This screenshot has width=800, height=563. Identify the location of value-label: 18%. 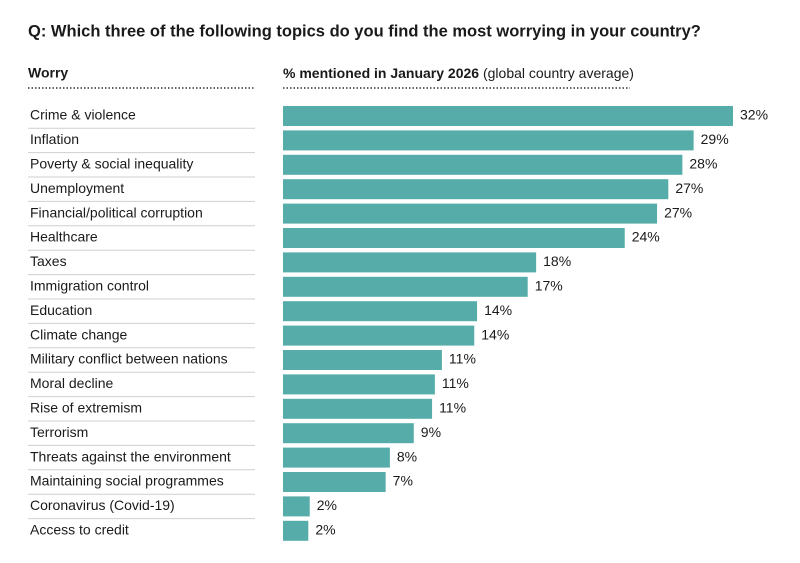
(557, 261).